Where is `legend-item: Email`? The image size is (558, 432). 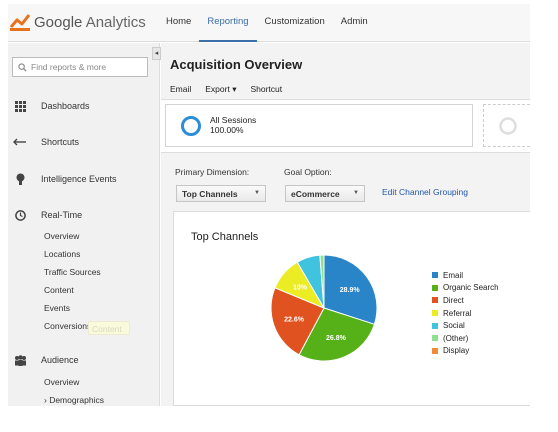
legend-item: Email is located at coordinates (465, 275).